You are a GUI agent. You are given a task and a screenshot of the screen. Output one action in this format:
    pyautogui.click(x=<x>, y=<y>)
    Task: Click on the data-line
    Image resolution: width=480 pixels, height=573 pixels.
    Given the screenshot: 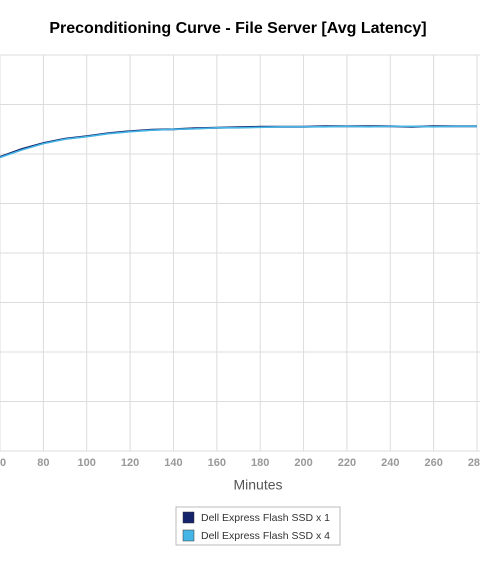 What is the action you would take?
    pyautogui.click(x=238, y=141)
    